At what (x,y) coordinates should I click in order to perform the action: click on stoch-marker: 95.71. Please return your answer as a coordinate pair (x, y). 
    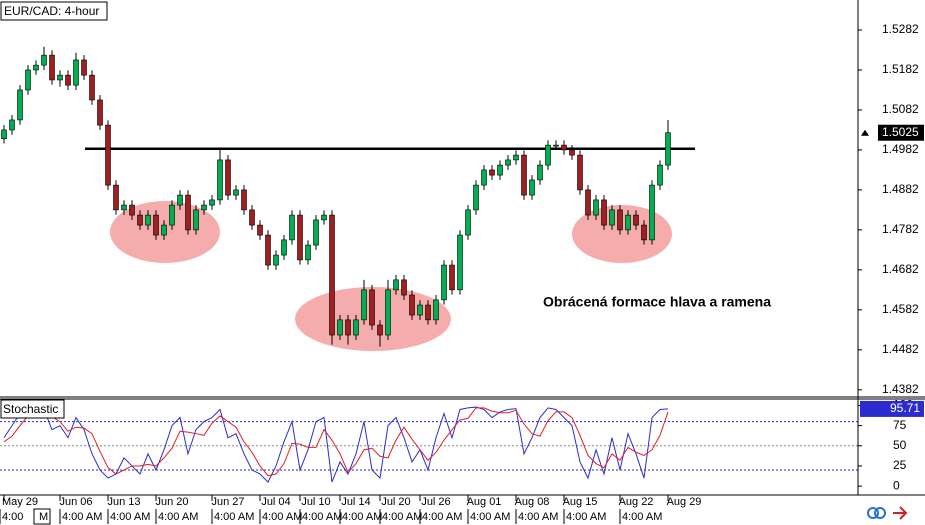
    Looking at the image, I should click on (905, 408).